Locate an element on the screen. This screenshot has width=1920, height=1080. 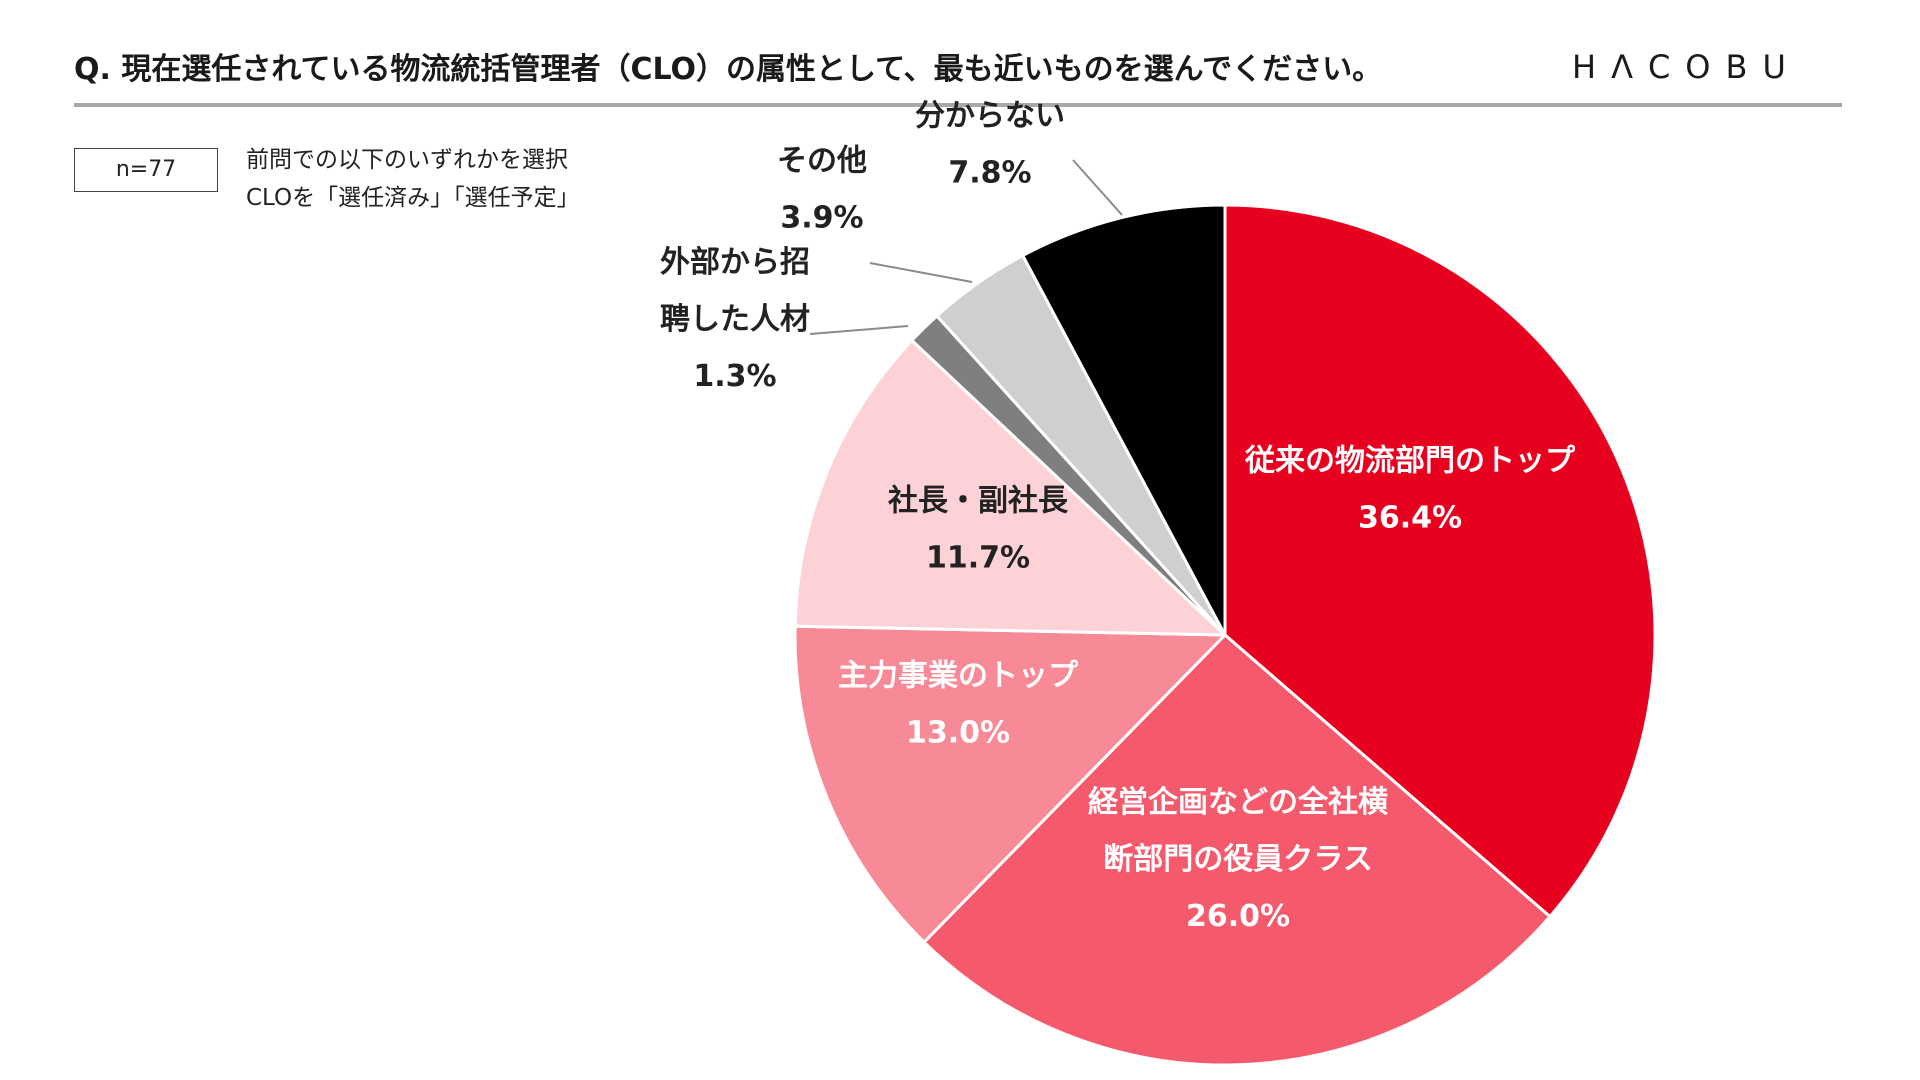
slice-label-4: 外部から招聘した人材 1.3% is located at coordinates (735, 319).